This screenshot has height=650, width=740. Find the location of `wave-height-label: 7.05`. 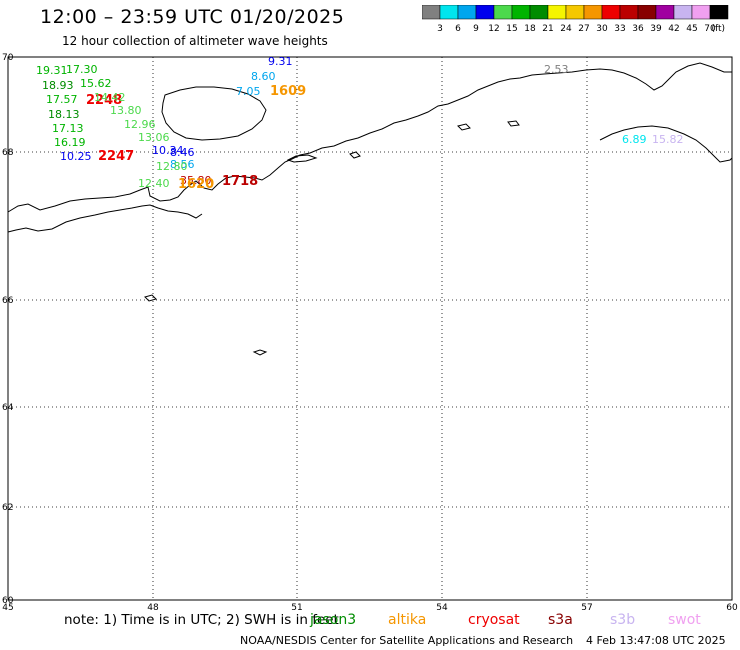

wave-height-label: 7.05 is located at coordinates (248, 91).